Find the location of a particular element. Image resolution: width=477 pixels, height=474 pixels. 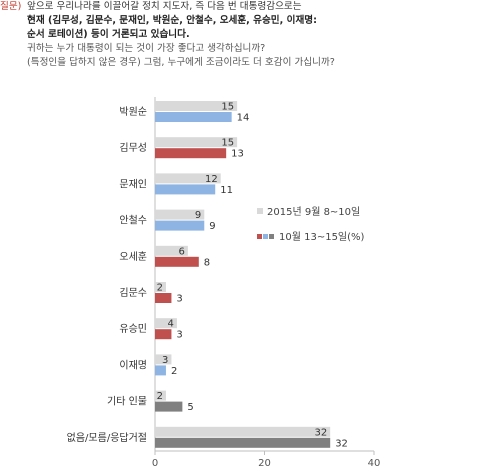

category-label: 없음/모름/응답거절 is located at coordinates (107, 437).